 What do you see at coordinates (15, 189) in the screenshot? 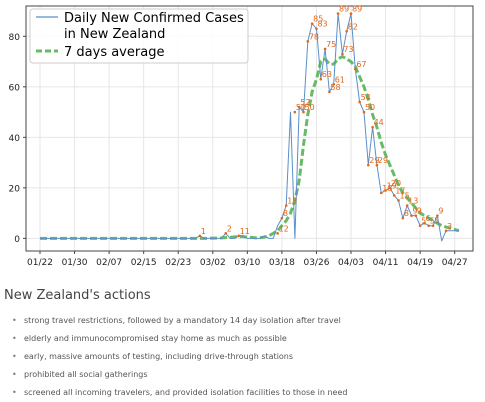
I see `y-tick-label: 20` at bounding box center [15, 189].